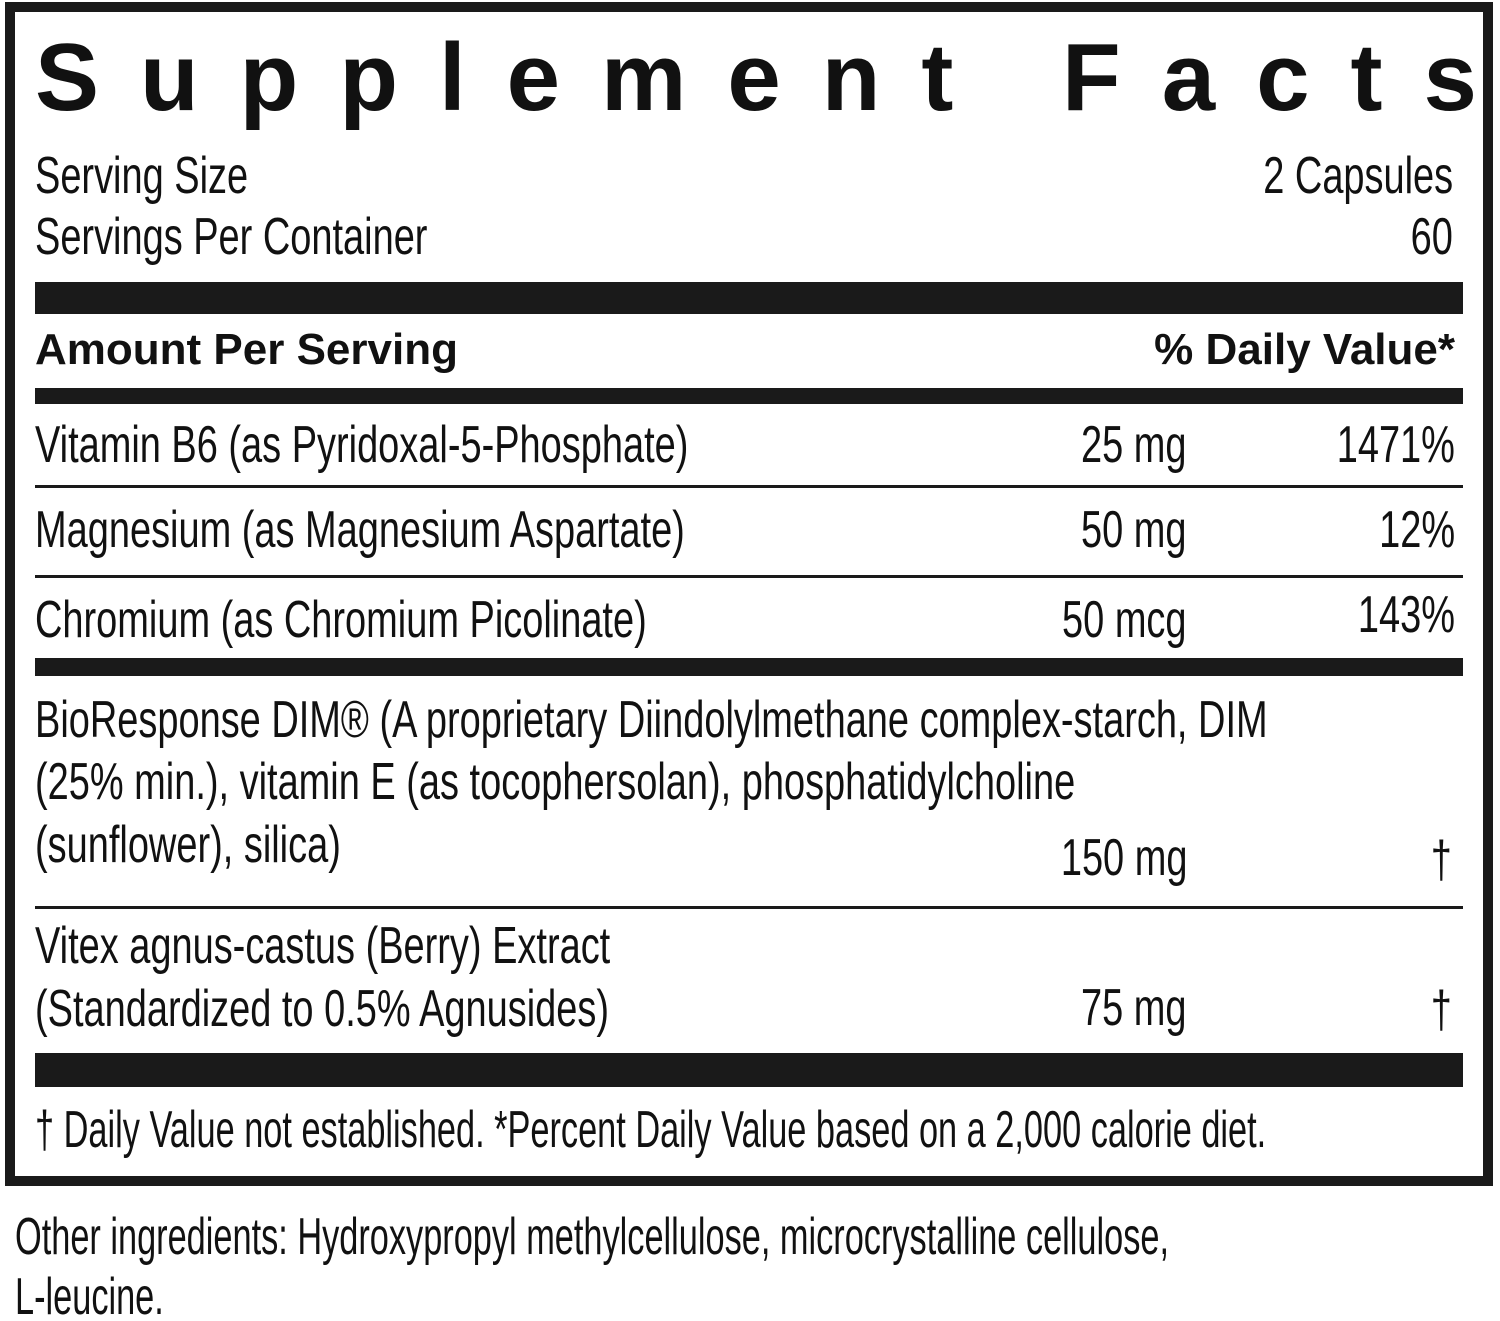 This screenshot has width=1500, height=1321. Describe the element at coordinates (1431, 237) in the screenshot. I see `servings-per-container-value: 60` at that location.